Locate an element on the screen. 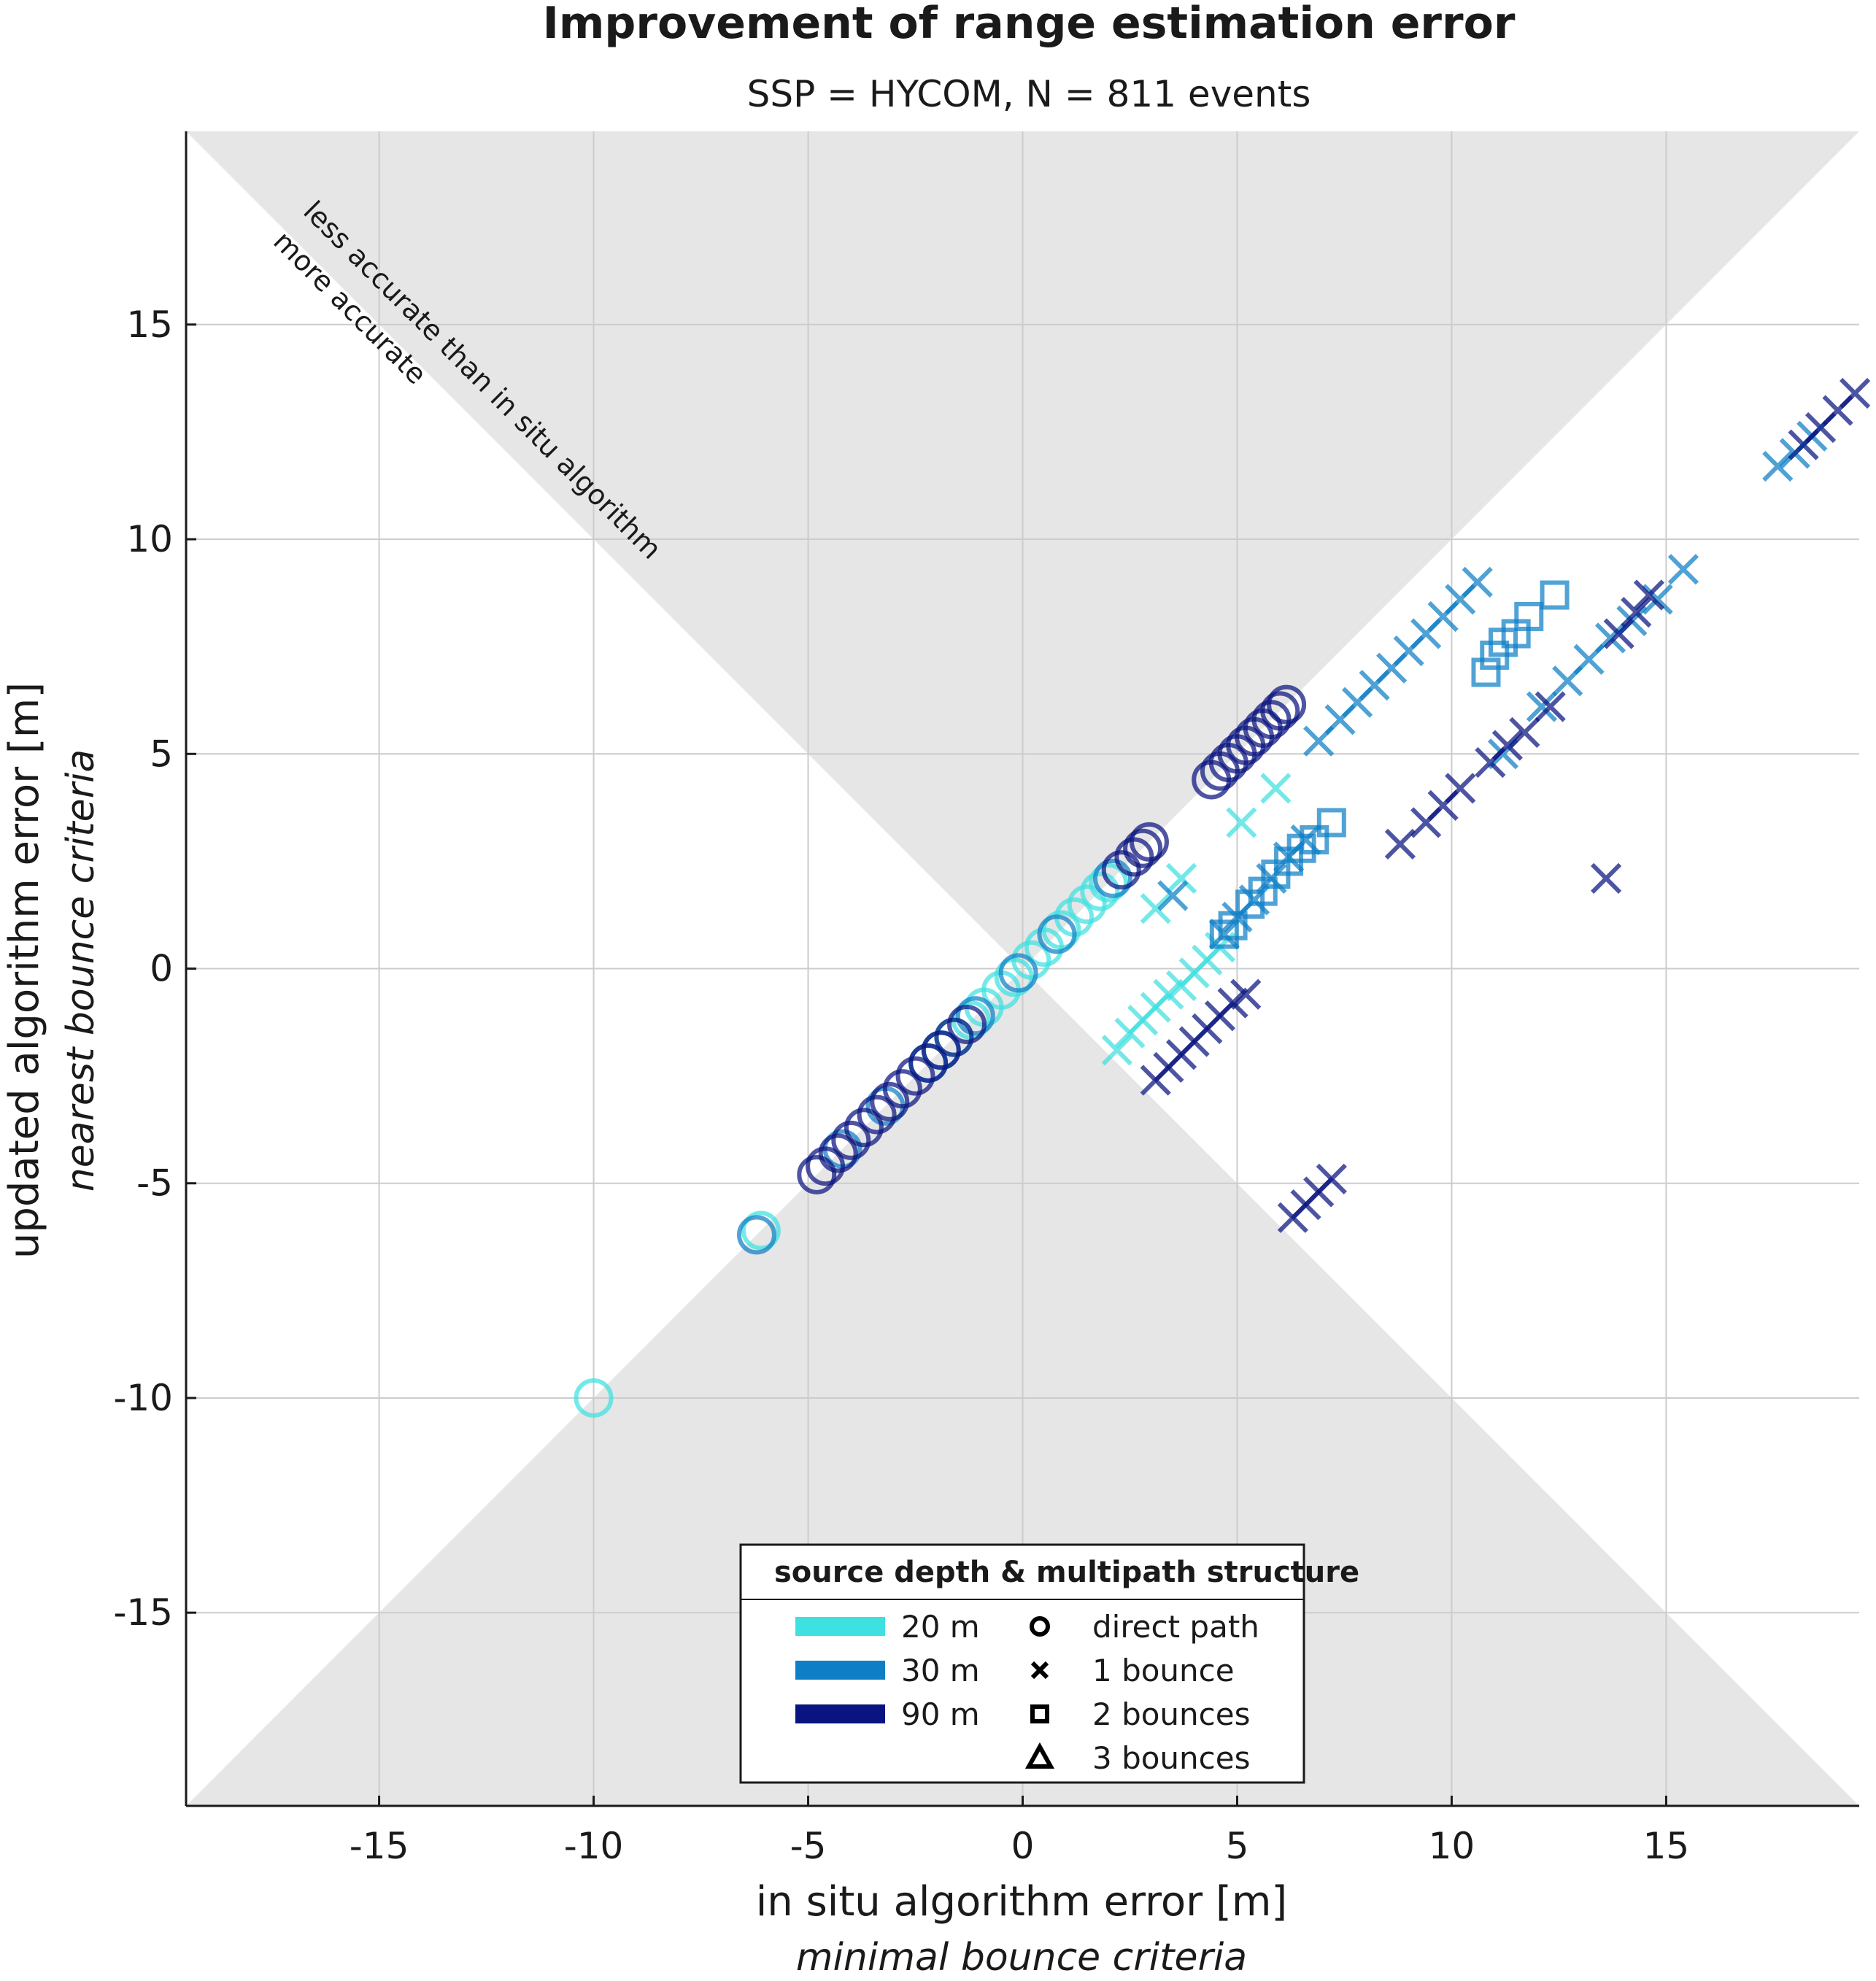 The image size is (1876, 1981). legend-marker-x is located at coordinates (1039, 1670).